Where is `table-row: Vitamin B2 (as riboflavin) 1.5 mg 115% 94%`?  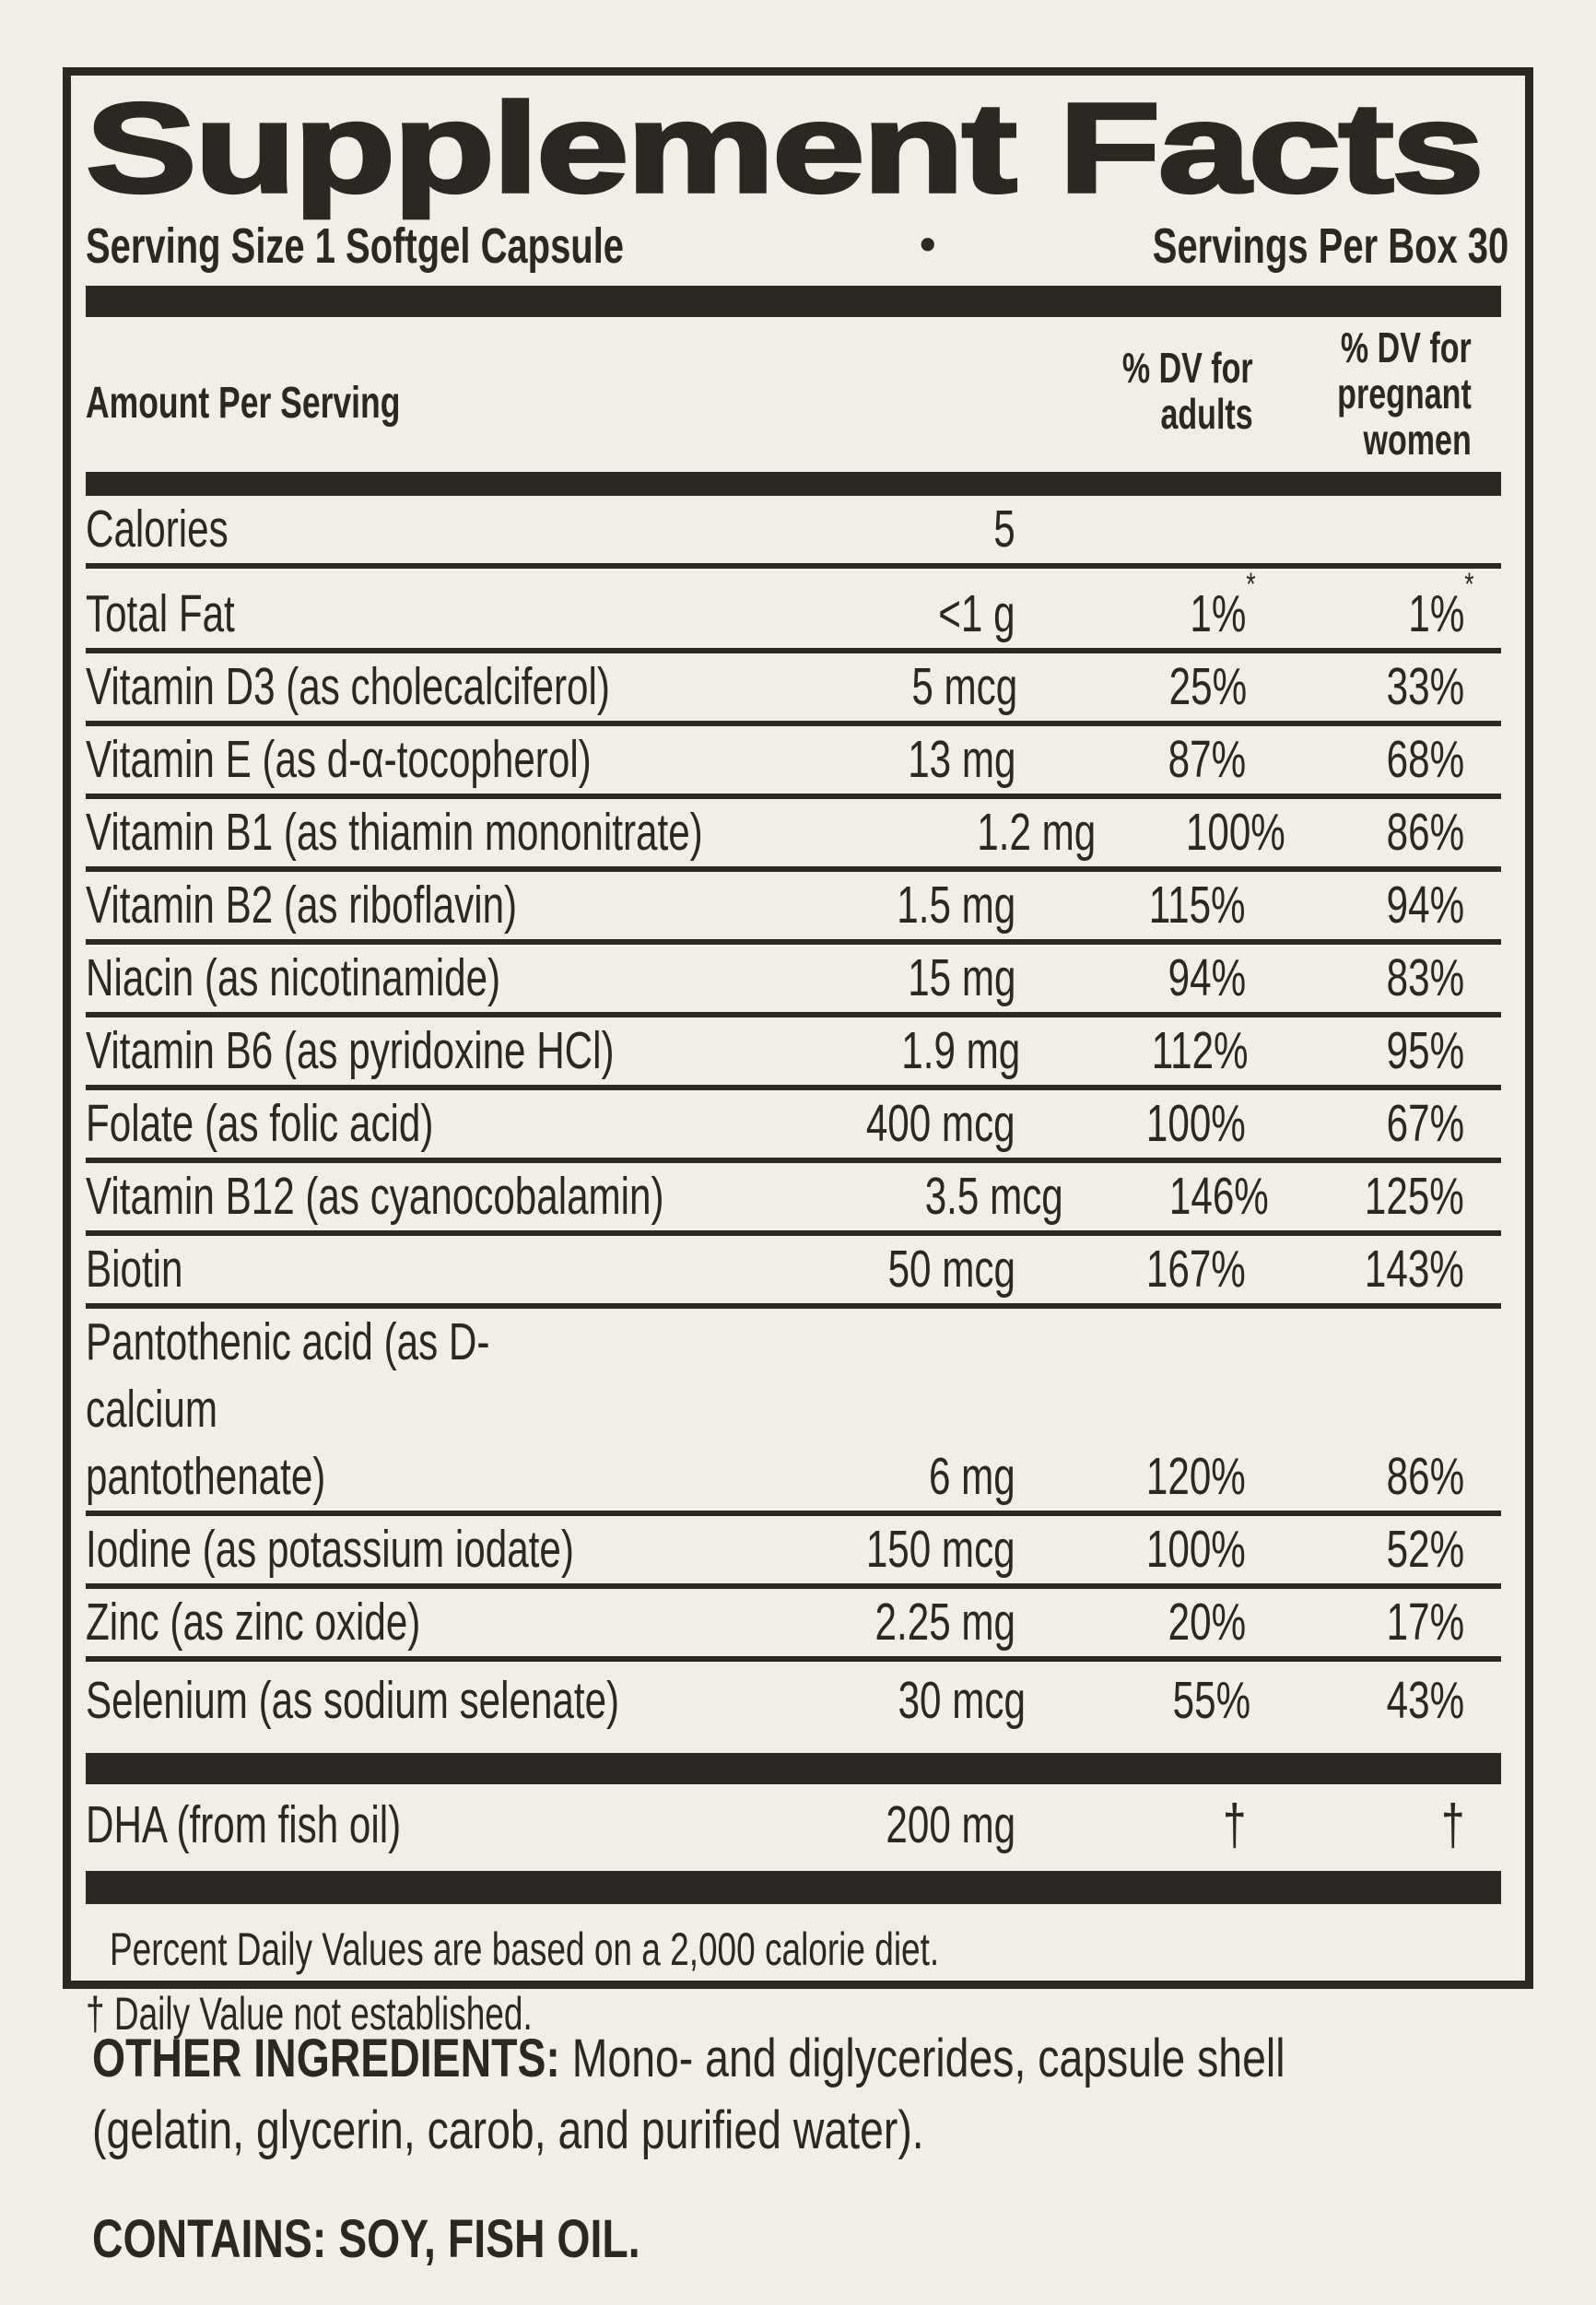
table-row: Vitamin B2 (as riboflavin) 1.5 mg 115% 94% is located at coordinates (794, 908).